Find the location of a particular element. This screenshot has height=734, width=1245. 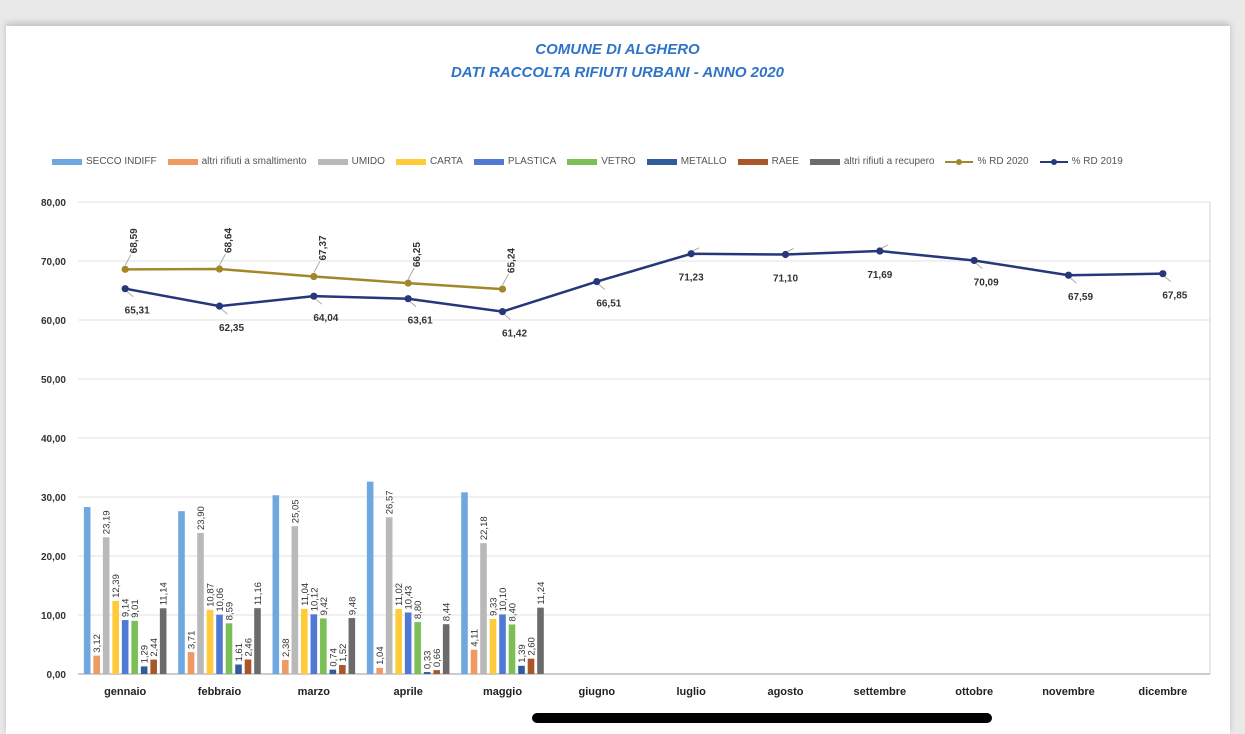

bar-data-label: 0,66 is located at coordinates (437, 658).